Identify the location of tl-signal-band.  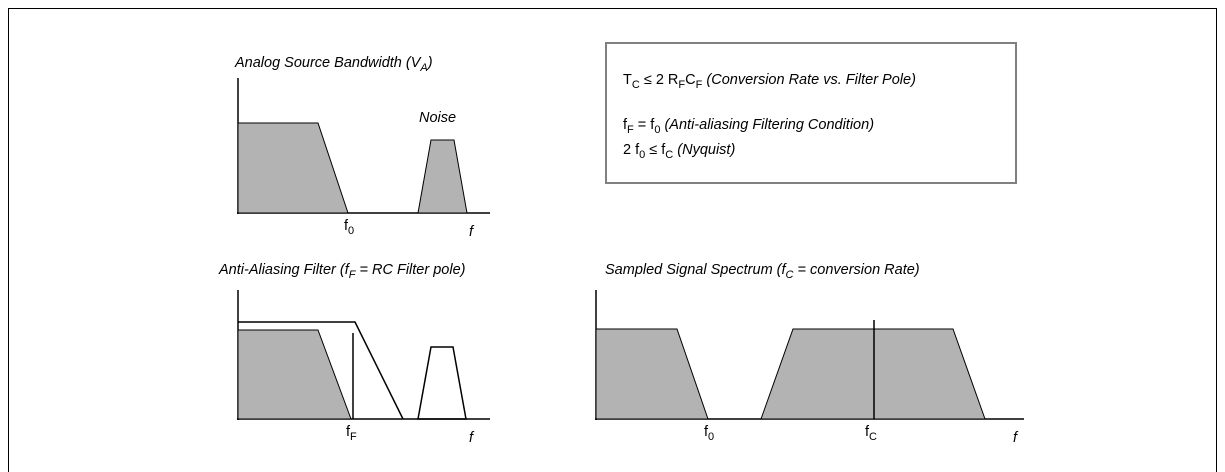
(293, 168).